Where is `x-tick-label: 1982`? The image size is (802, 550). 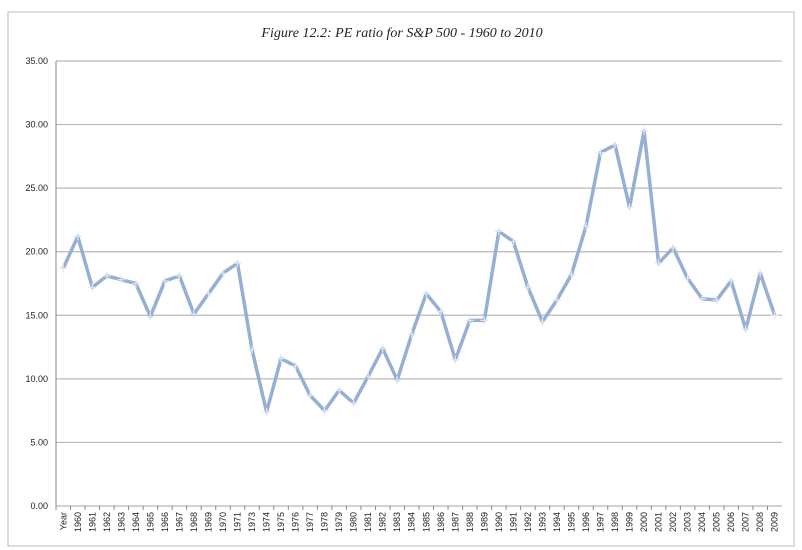 x-tick-label: 1982 is located at coordinates (383, 522).